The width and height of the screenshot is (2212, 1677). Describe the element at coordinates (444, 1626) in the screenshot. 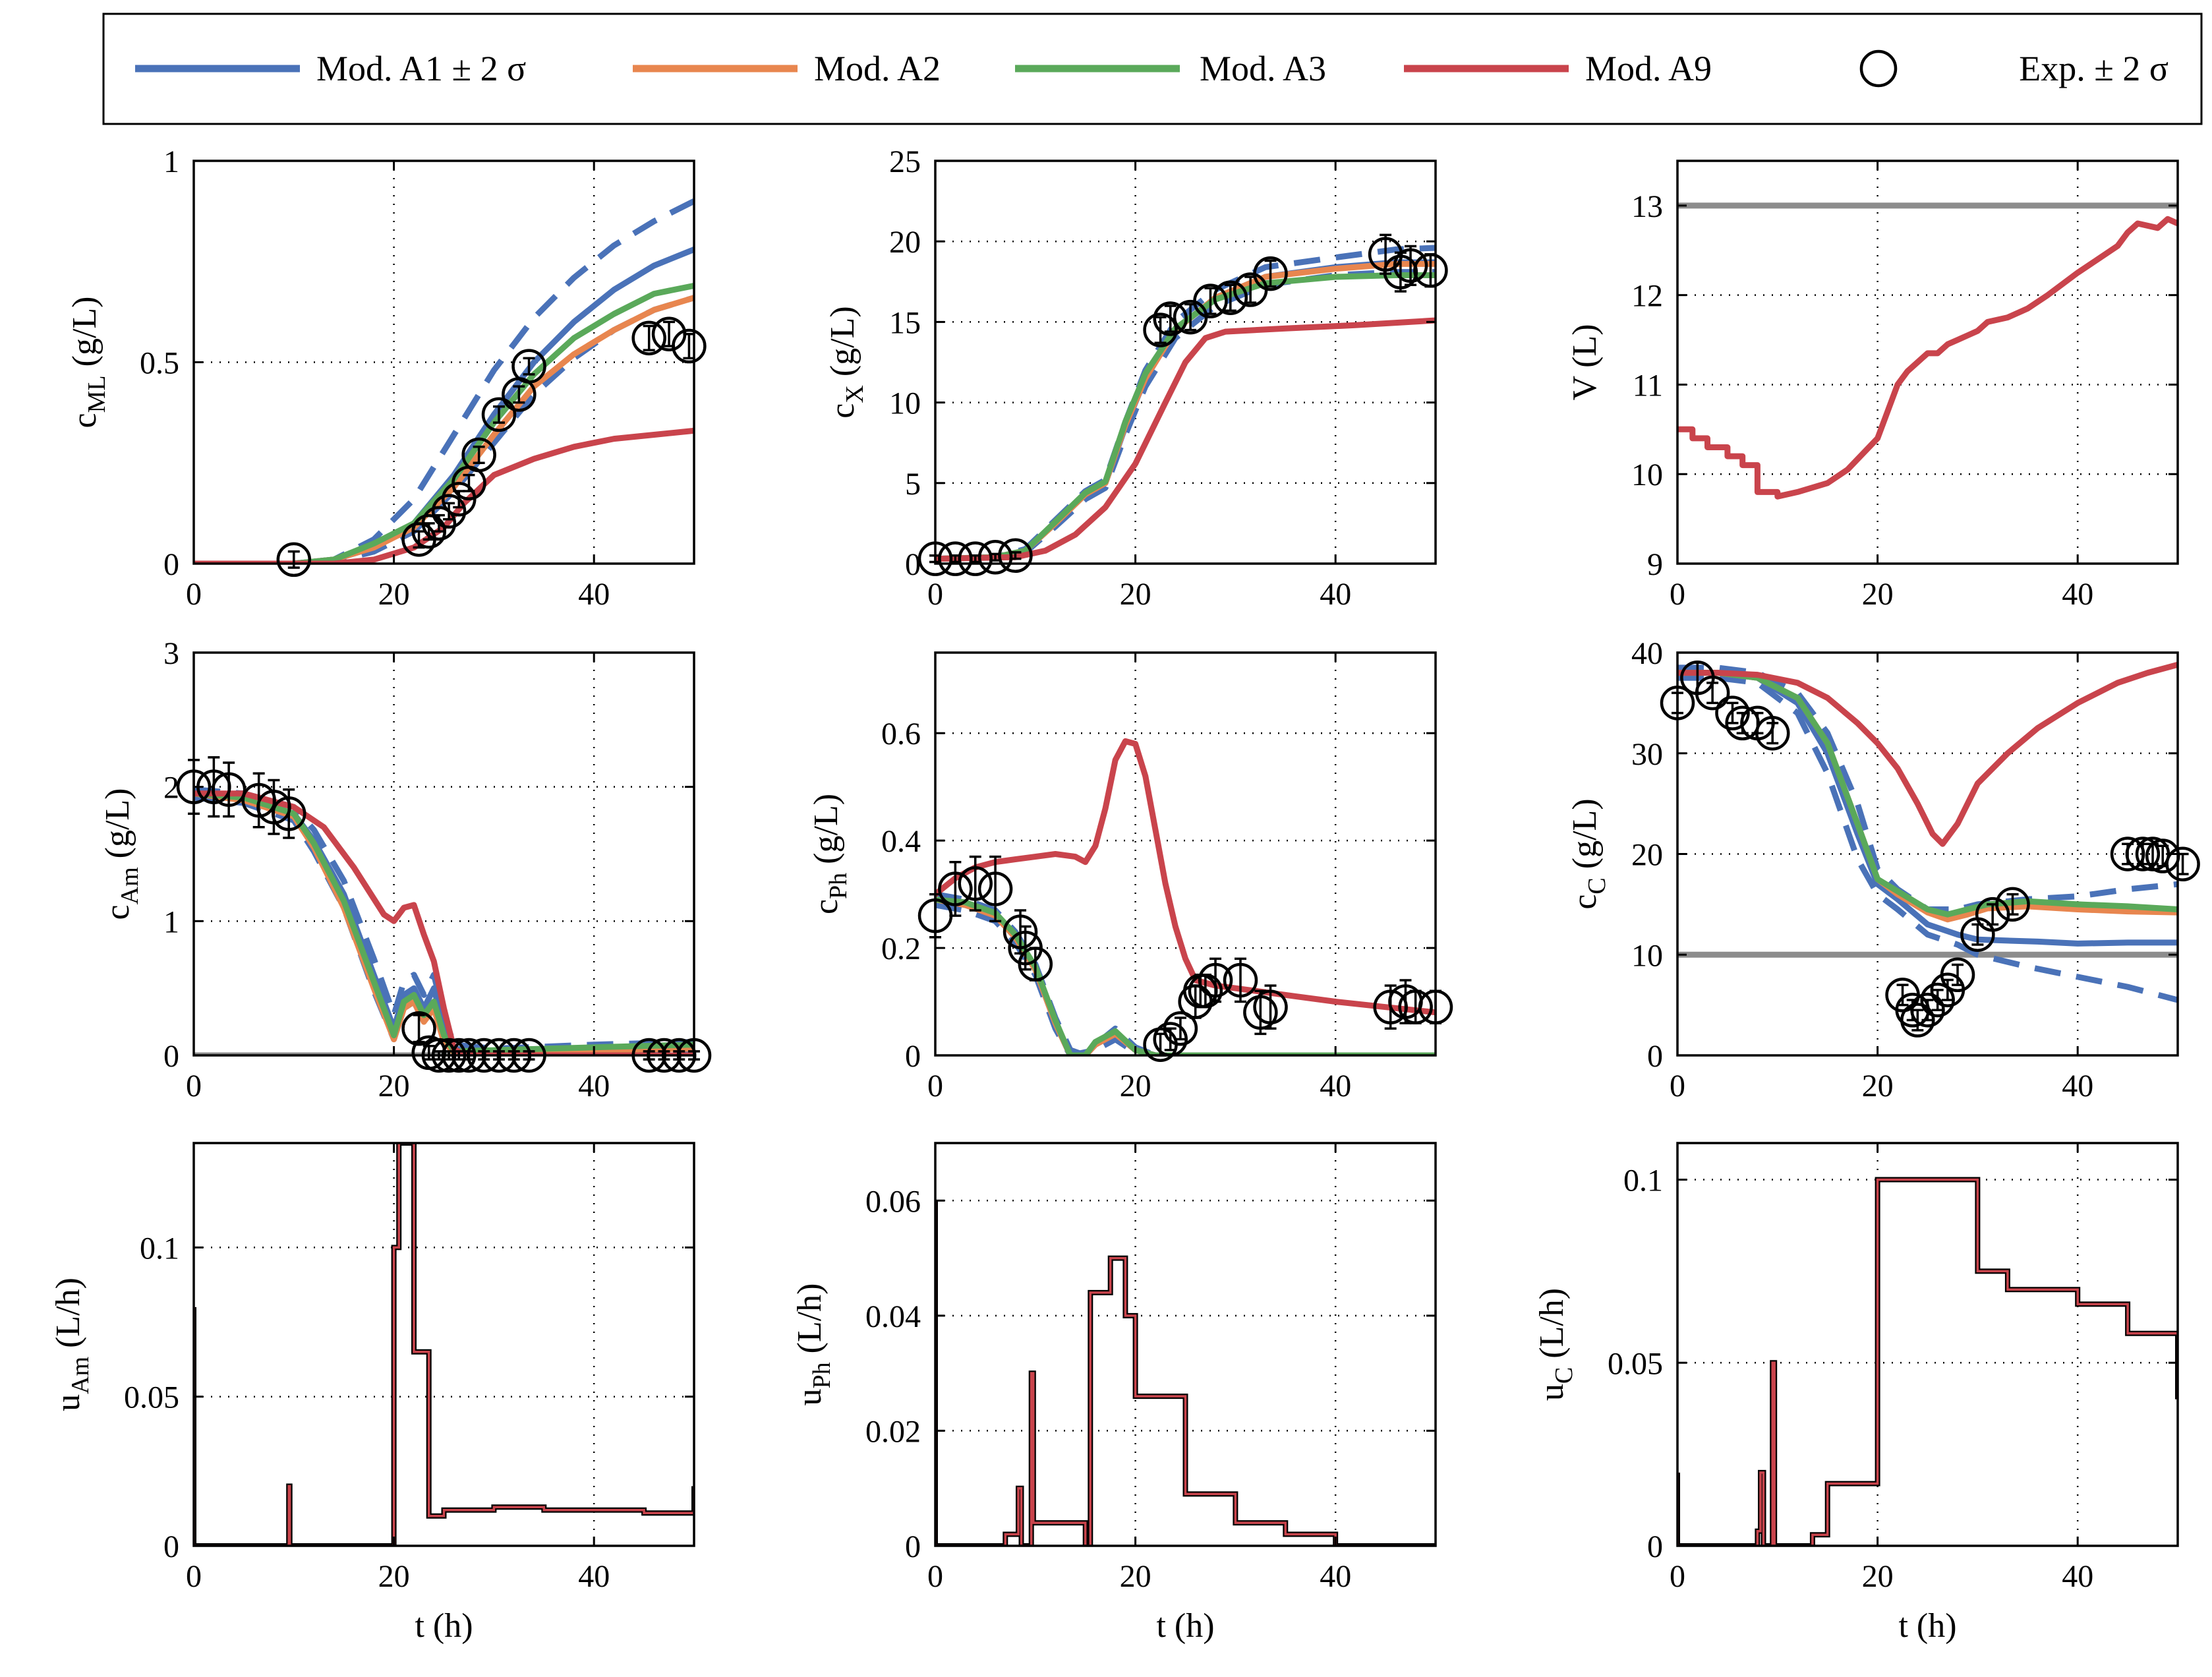

I see `x-axis-label: t (h)` at that location.